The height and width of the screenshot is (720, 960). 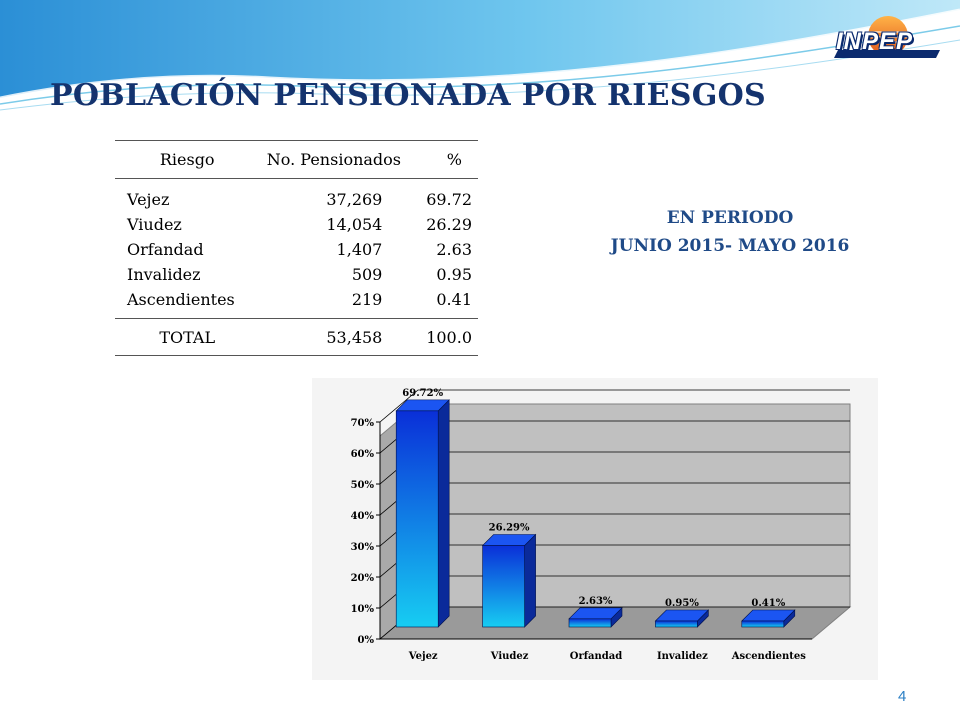 What do you see at coordinates (682, 603) in the screenshot?
I see `data-label: 0.95%` at bounding box center [682, 603].